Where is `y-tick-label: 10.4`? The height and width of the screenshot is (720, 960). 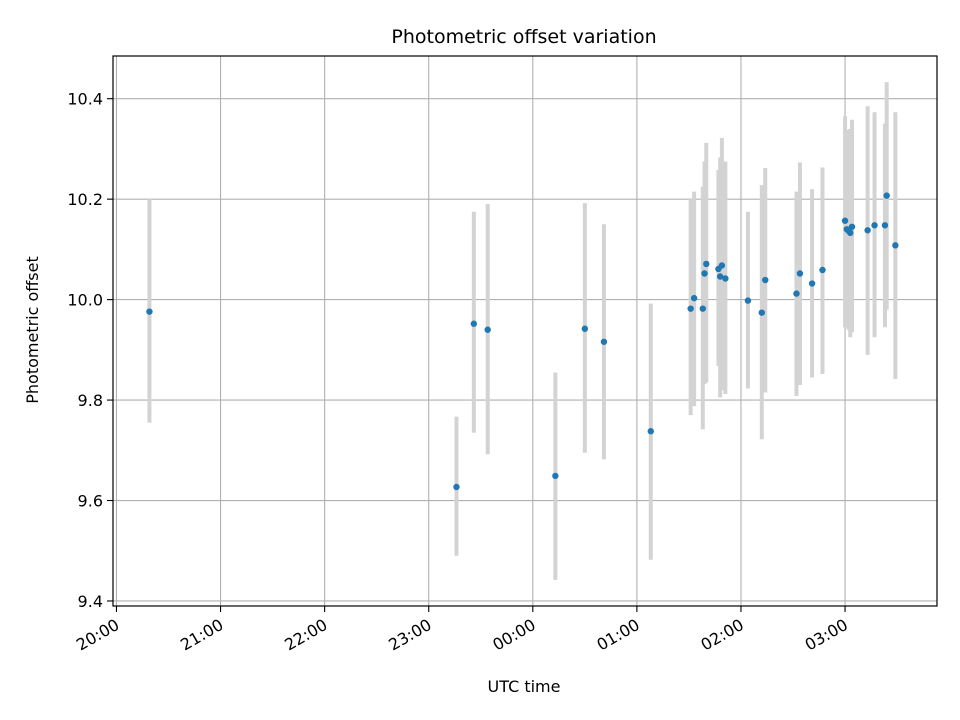 y-tick-label: 10.4 is located at coordinates (85, 99).